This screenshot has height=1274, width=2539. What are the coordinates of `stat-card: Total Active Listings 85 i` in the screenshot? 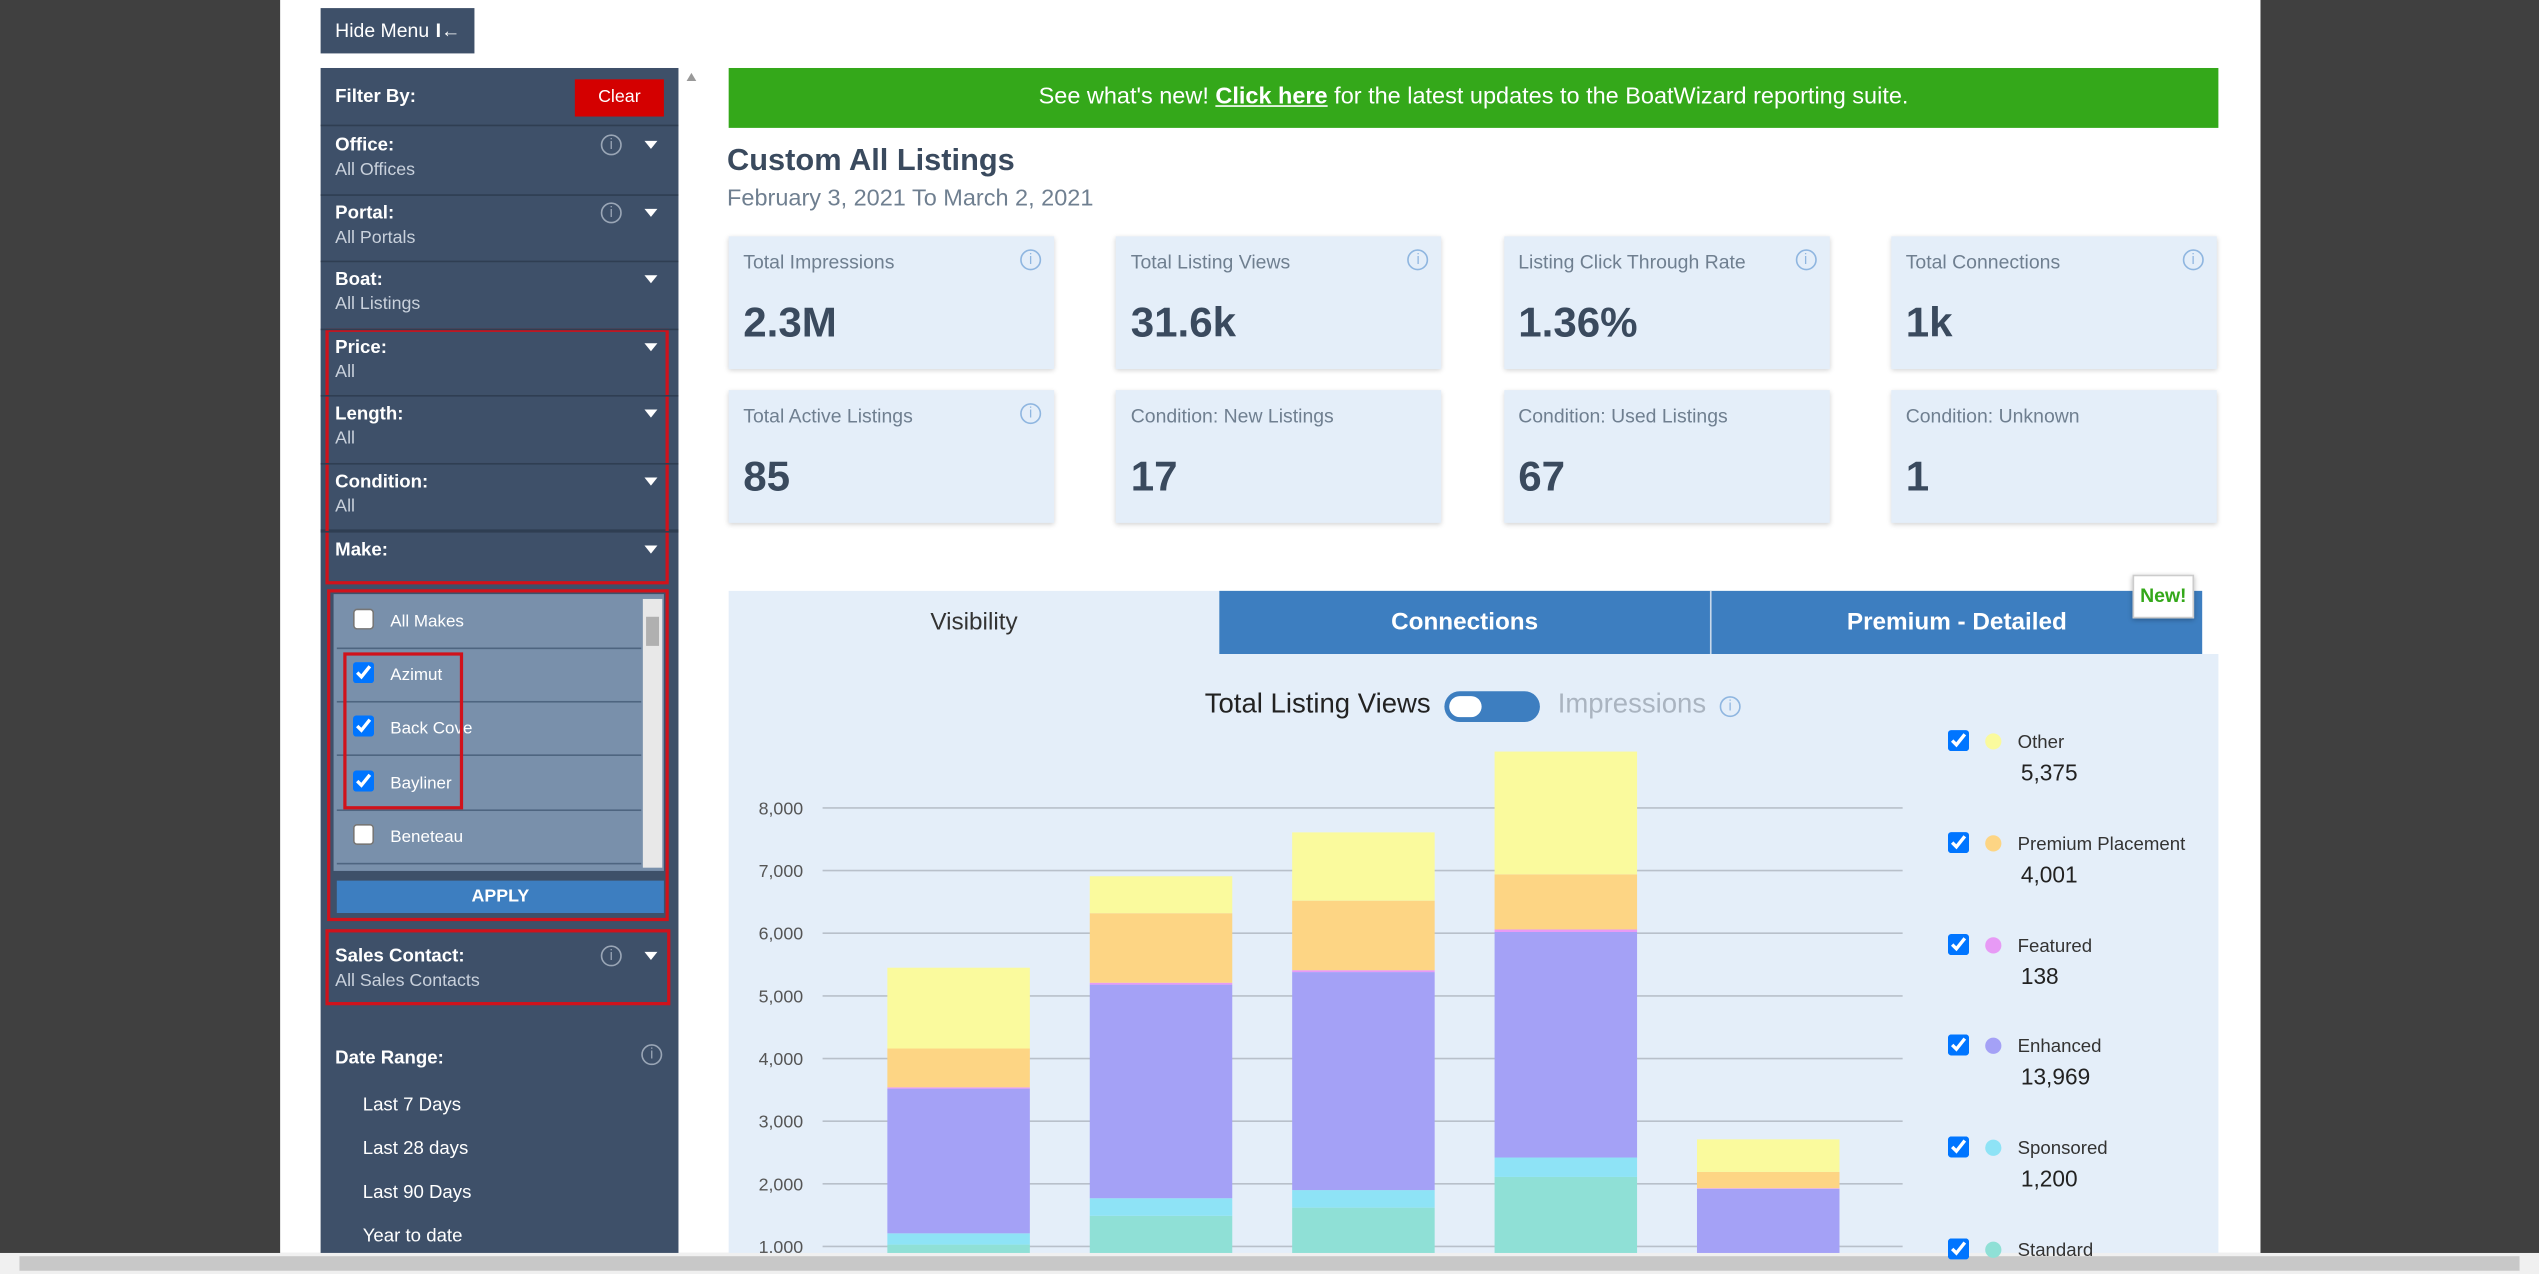 It's located at (891, 456).